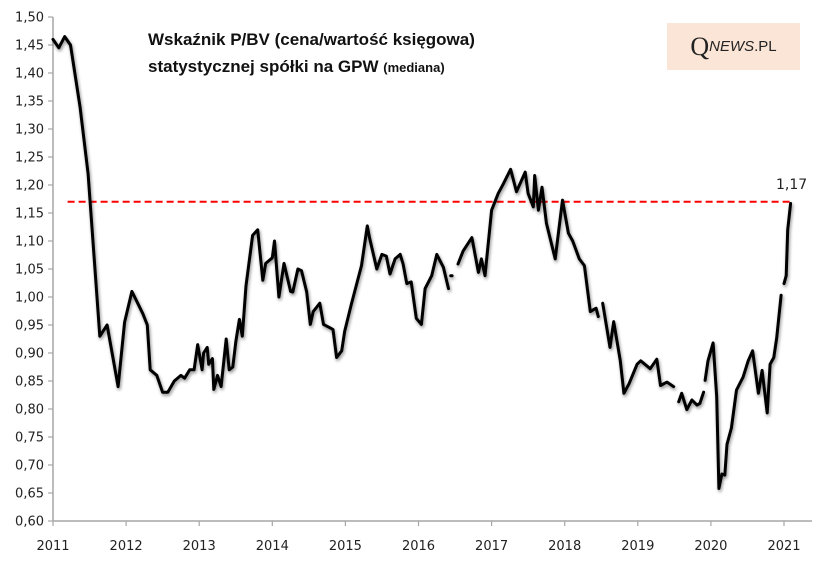 This screenshot has width=823, height=566. What do you see at coordinates (29, 130) in the screenshot?
I see `y-tick-label: 1,30` at bounding box center [29, 130].